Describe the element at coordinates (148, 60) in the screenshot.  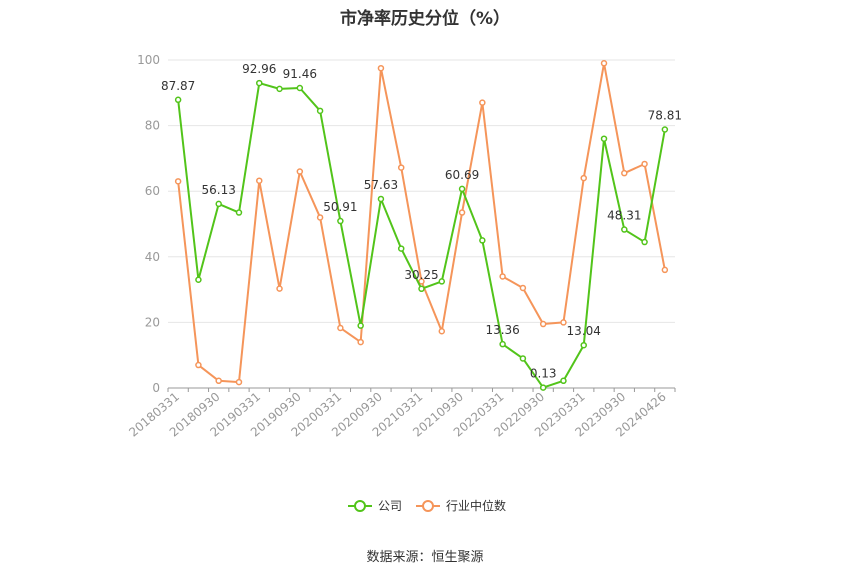
I see `y-tick-label: 100` at that location.